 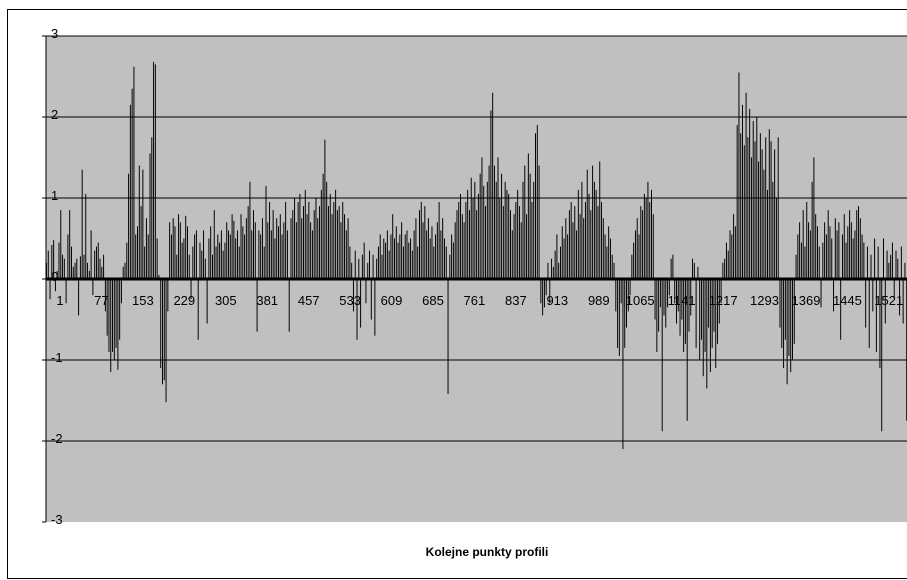 I want to click on x-tick-label: 381, so click(x=267, y=300).